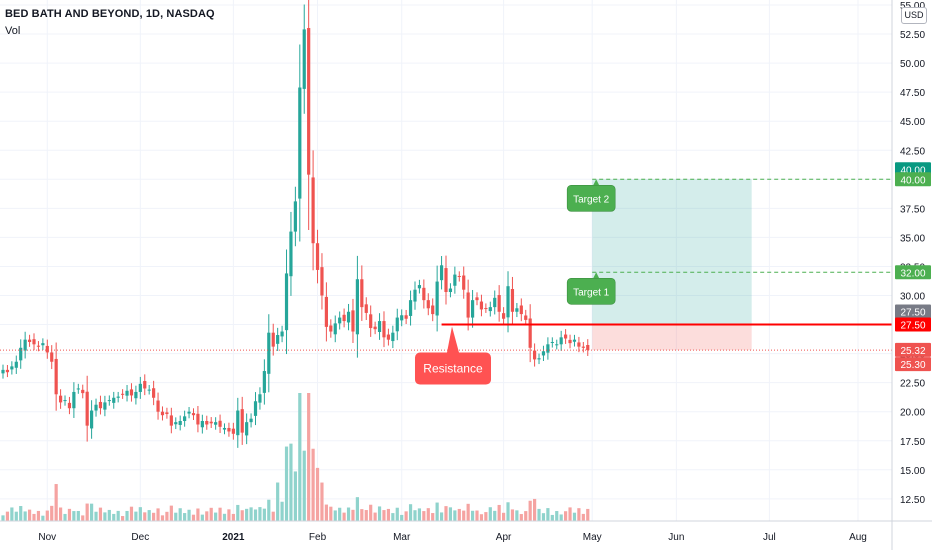 The height and width of the screenshot is (550, 932). I want to click on time-axis: Nov Dec 2021 Feb Mar Apr May Jun Jul Aug, so click(466, 531).